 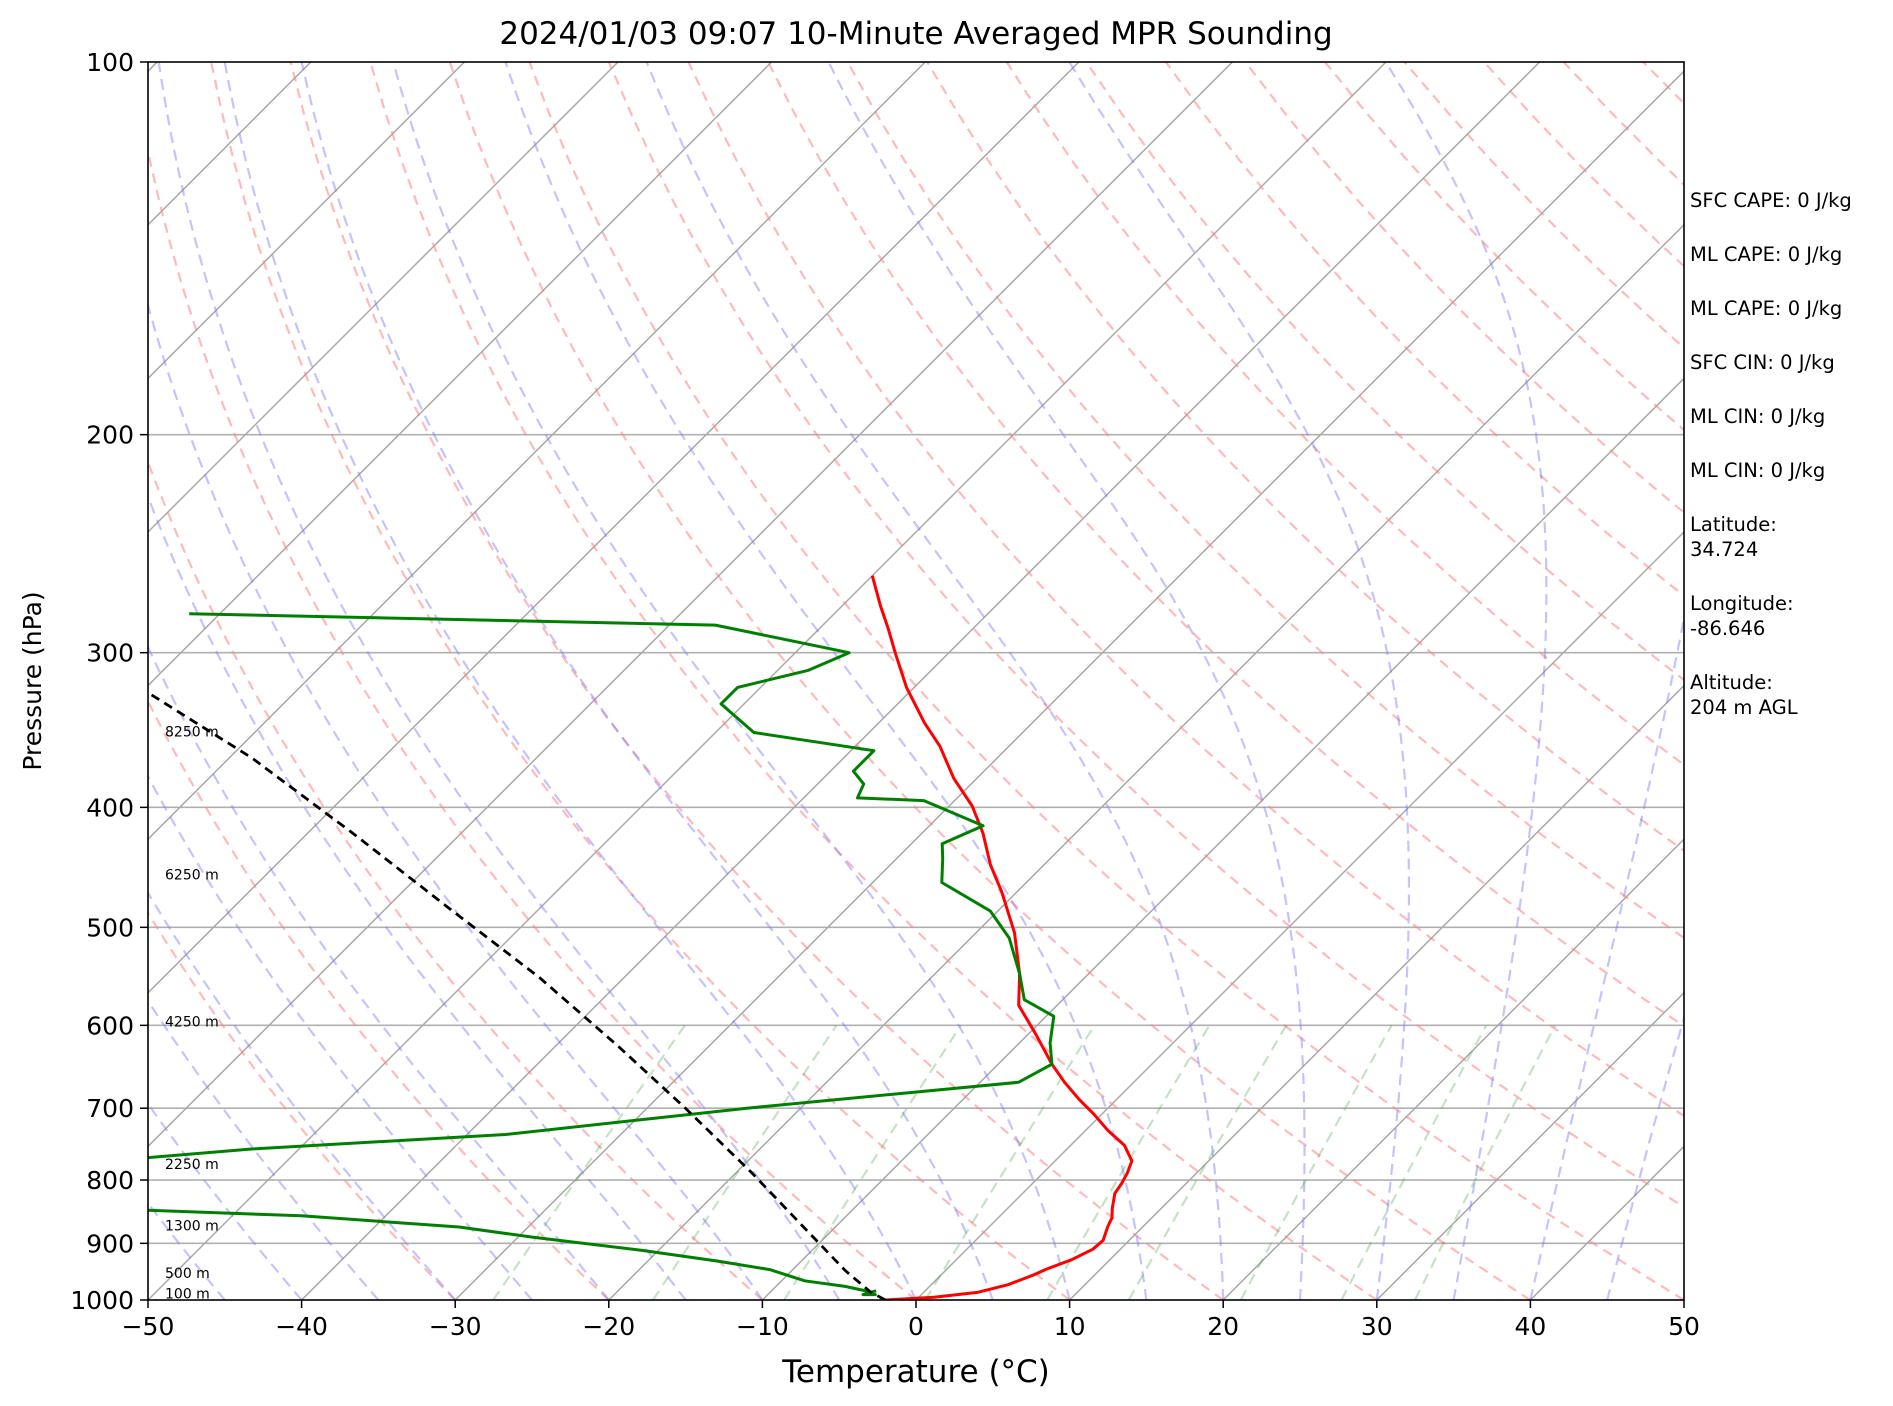 What do you see at coordinates (1771, 200) in the screenshot?
I see `stat-line: SFC CAPE: 0 J/kg` at bounding box center [1771, 200].